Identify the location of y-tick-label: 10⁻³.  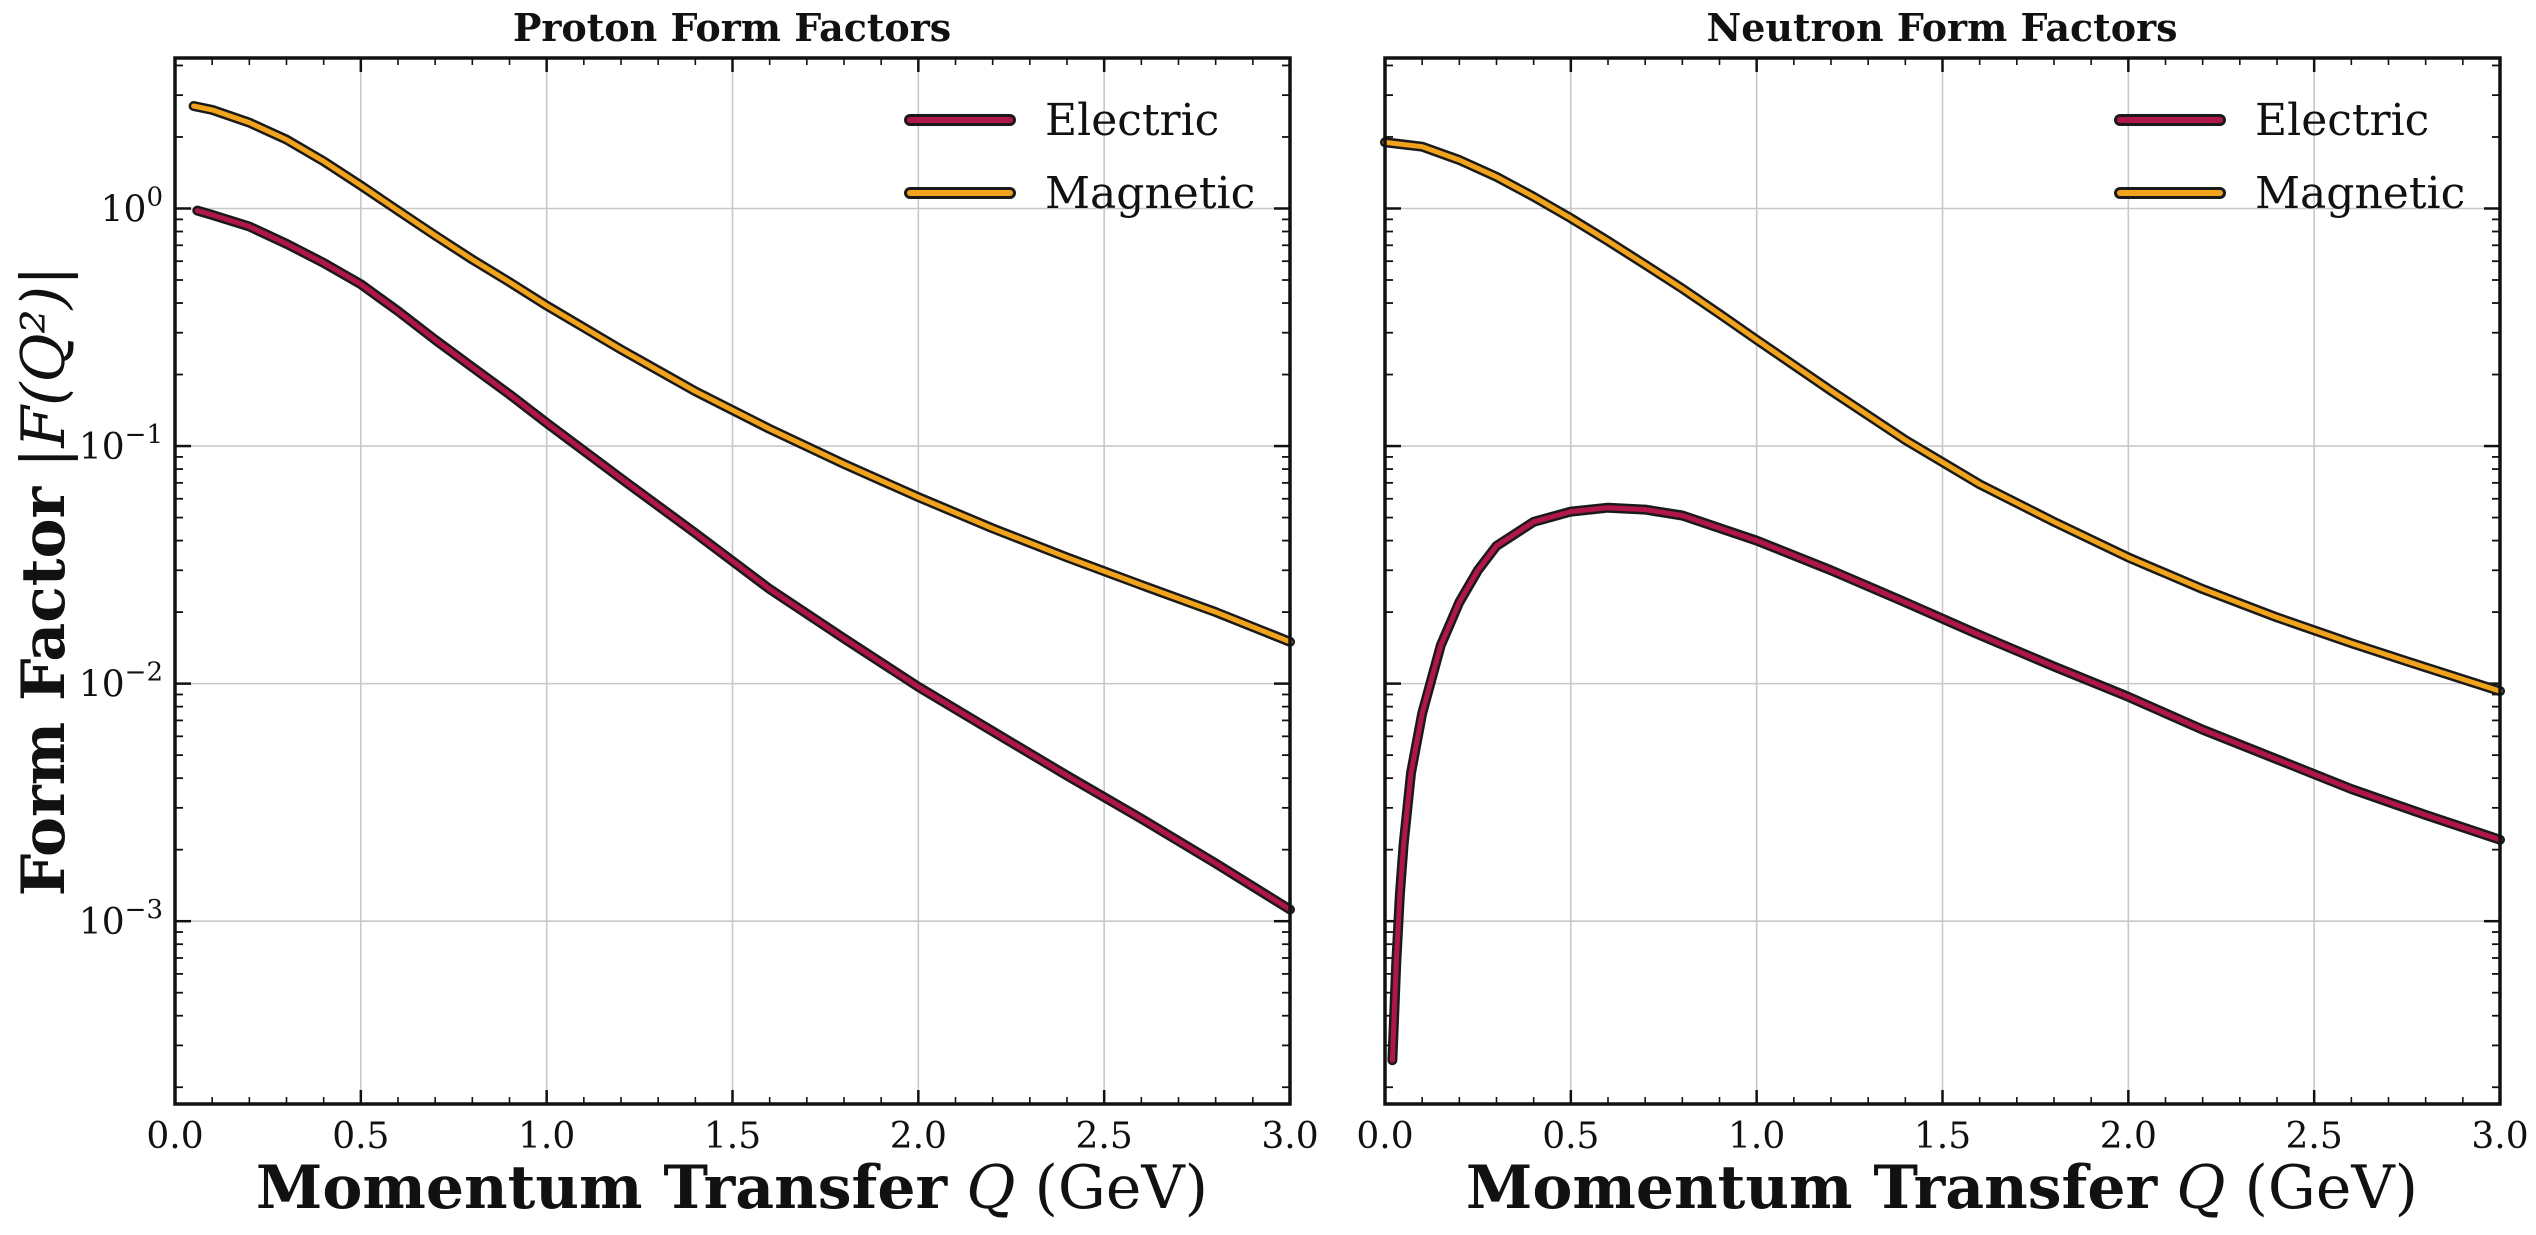
(121, 919).